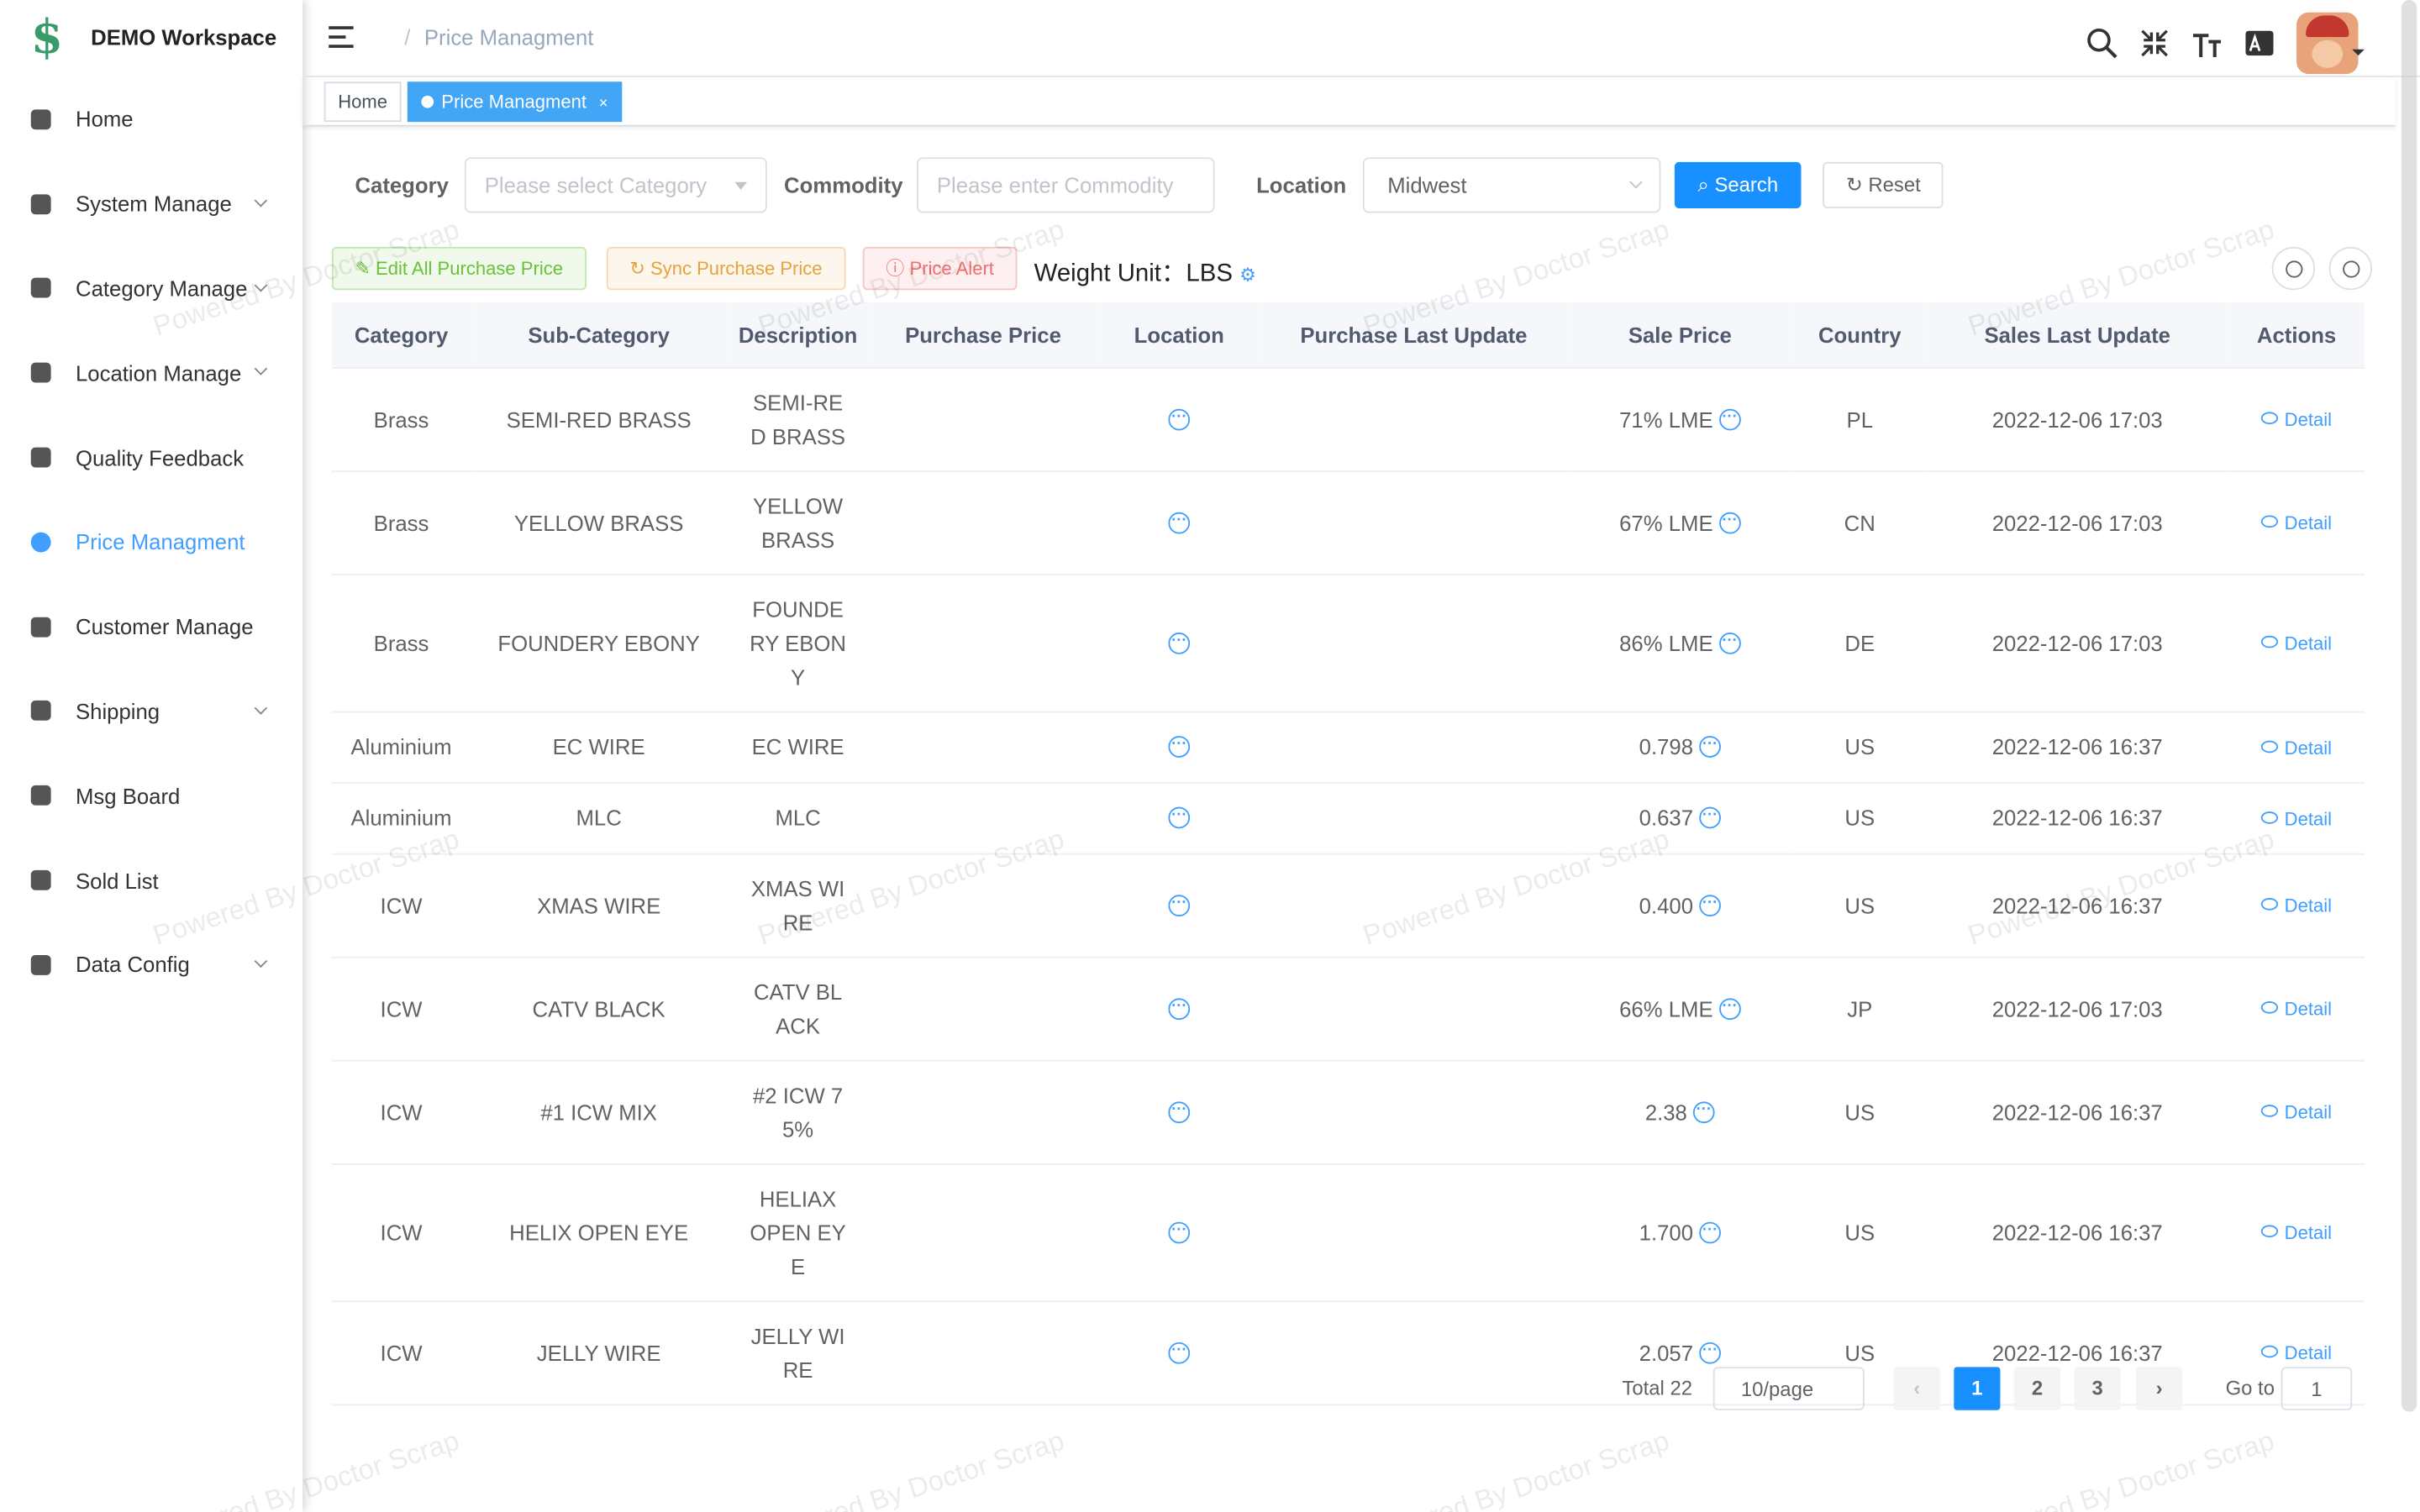  I want to click on menu-item: Sold List, so click(151, 880).